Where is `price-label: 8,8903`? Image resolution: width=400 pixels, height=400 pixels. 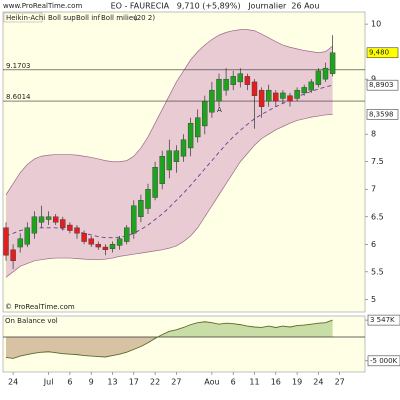 price-label: 8,8903 is located at coordinates (381, 85).